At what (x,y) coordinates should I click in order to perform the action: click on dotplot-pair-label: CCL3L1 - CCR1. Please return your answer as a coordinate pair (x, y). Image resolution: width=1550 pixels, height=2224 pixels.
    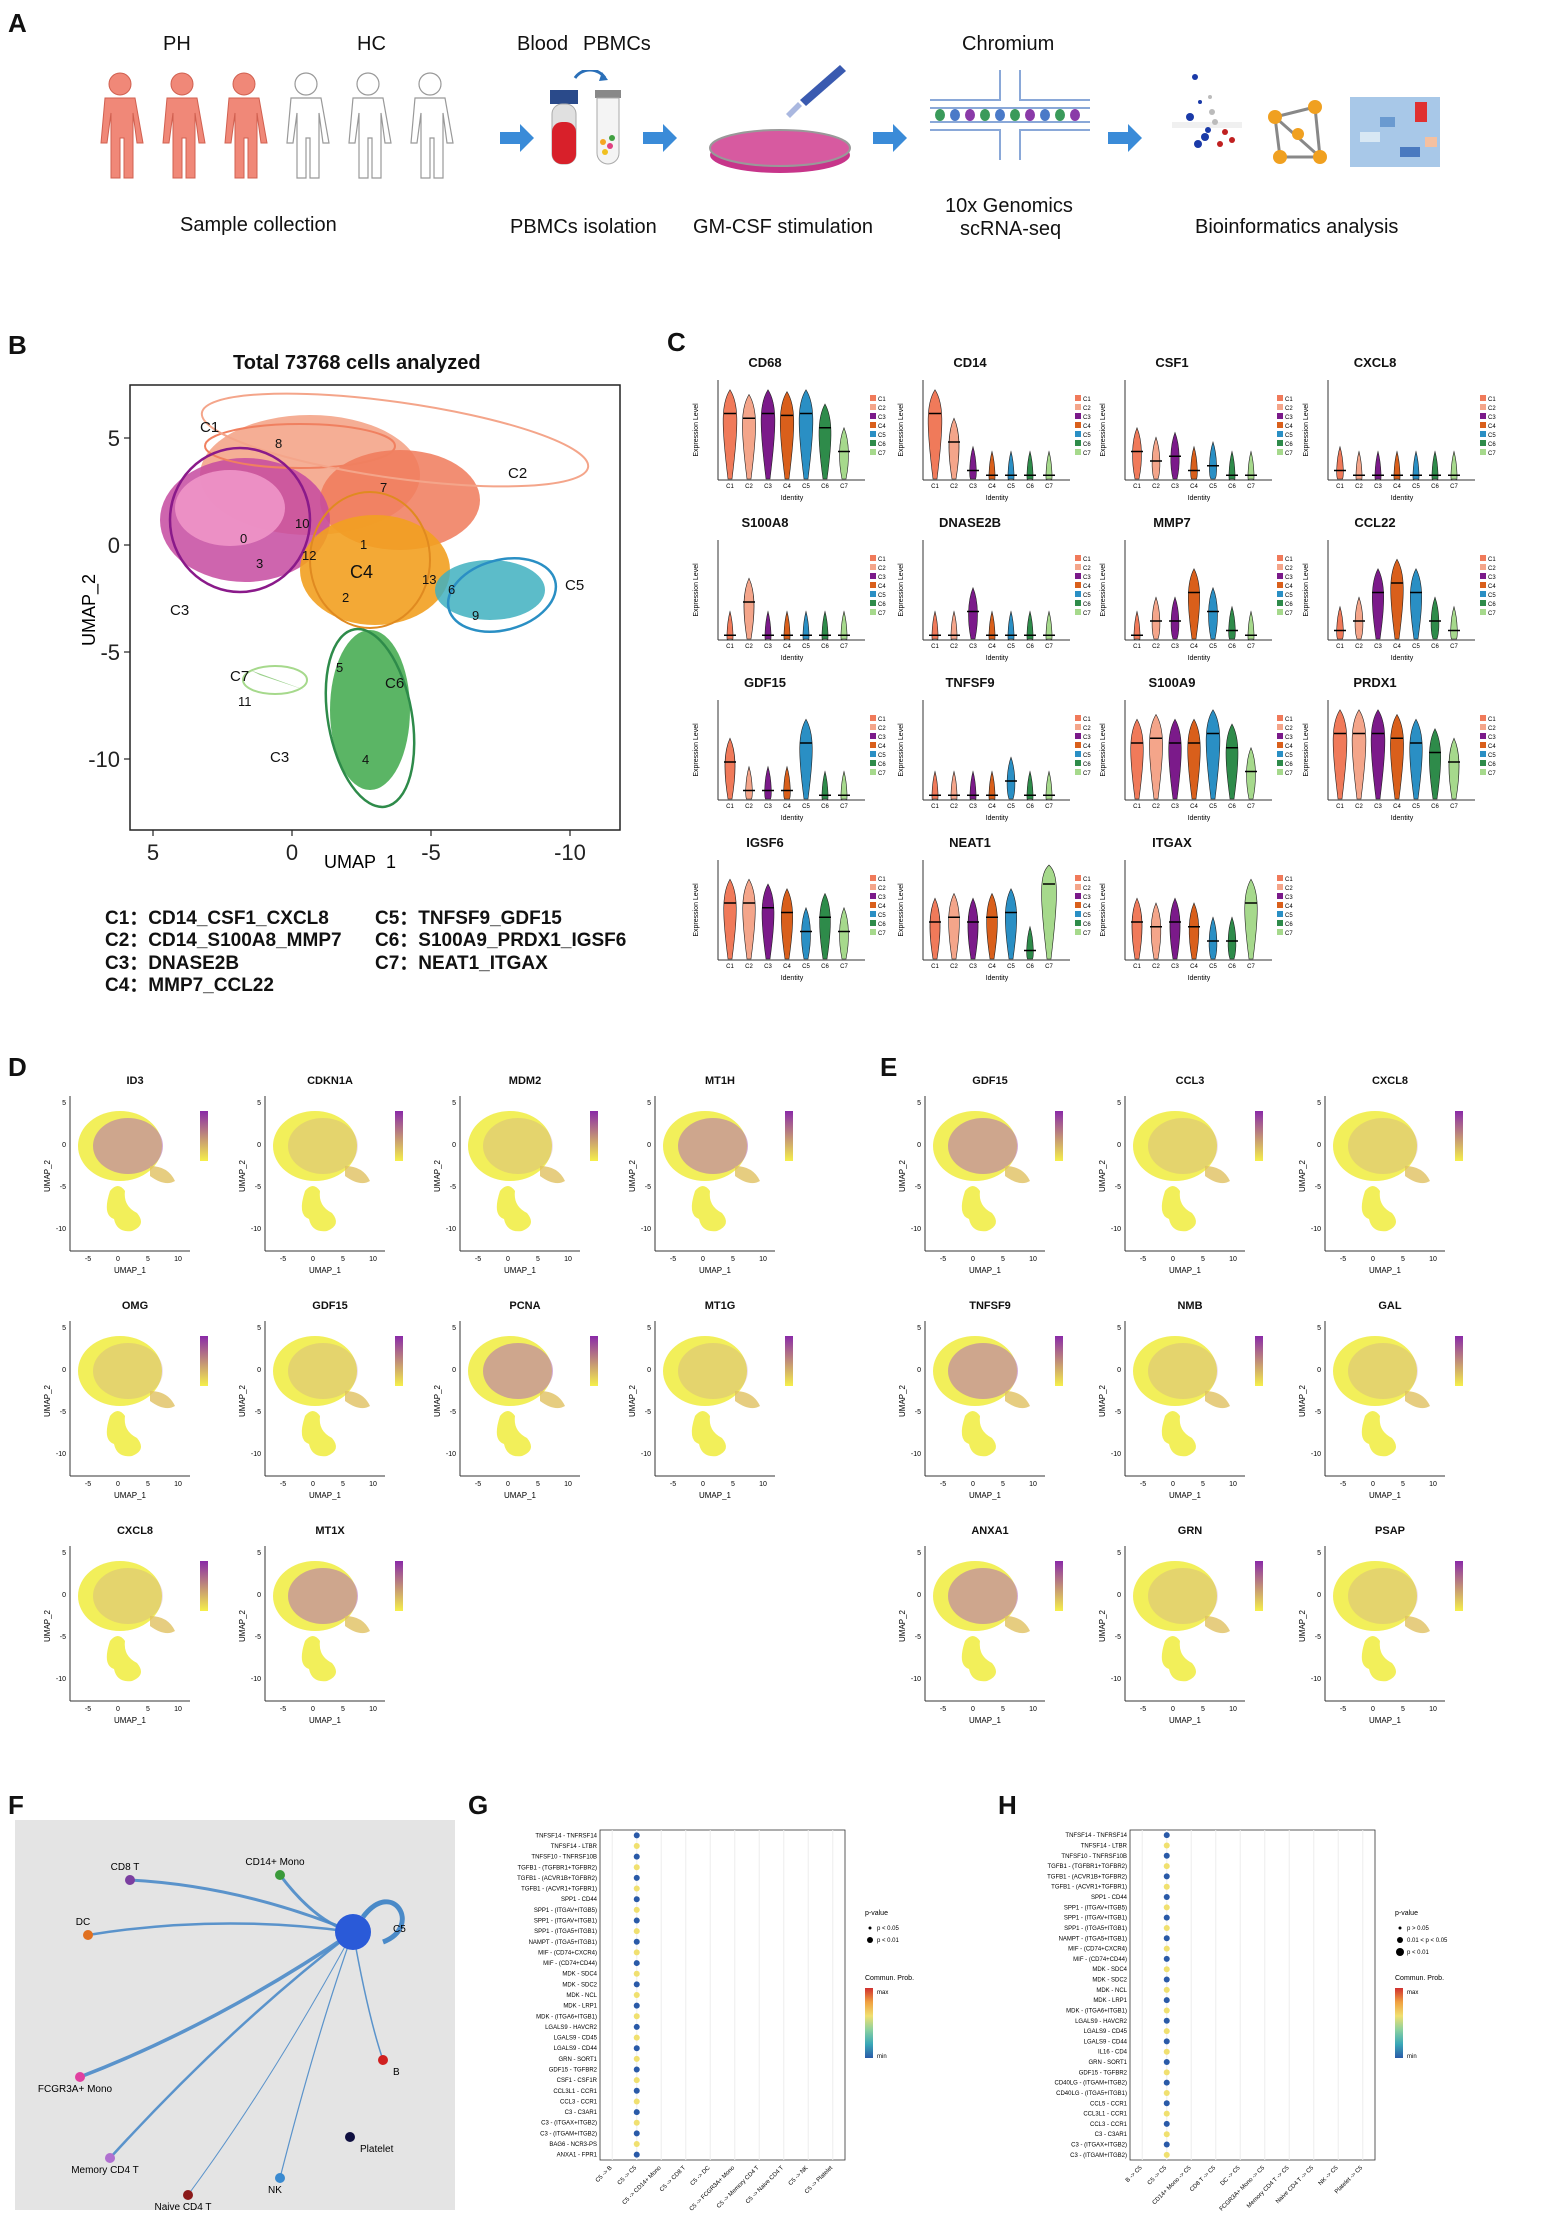
    Looking at the image, I should click on (575, 2092).